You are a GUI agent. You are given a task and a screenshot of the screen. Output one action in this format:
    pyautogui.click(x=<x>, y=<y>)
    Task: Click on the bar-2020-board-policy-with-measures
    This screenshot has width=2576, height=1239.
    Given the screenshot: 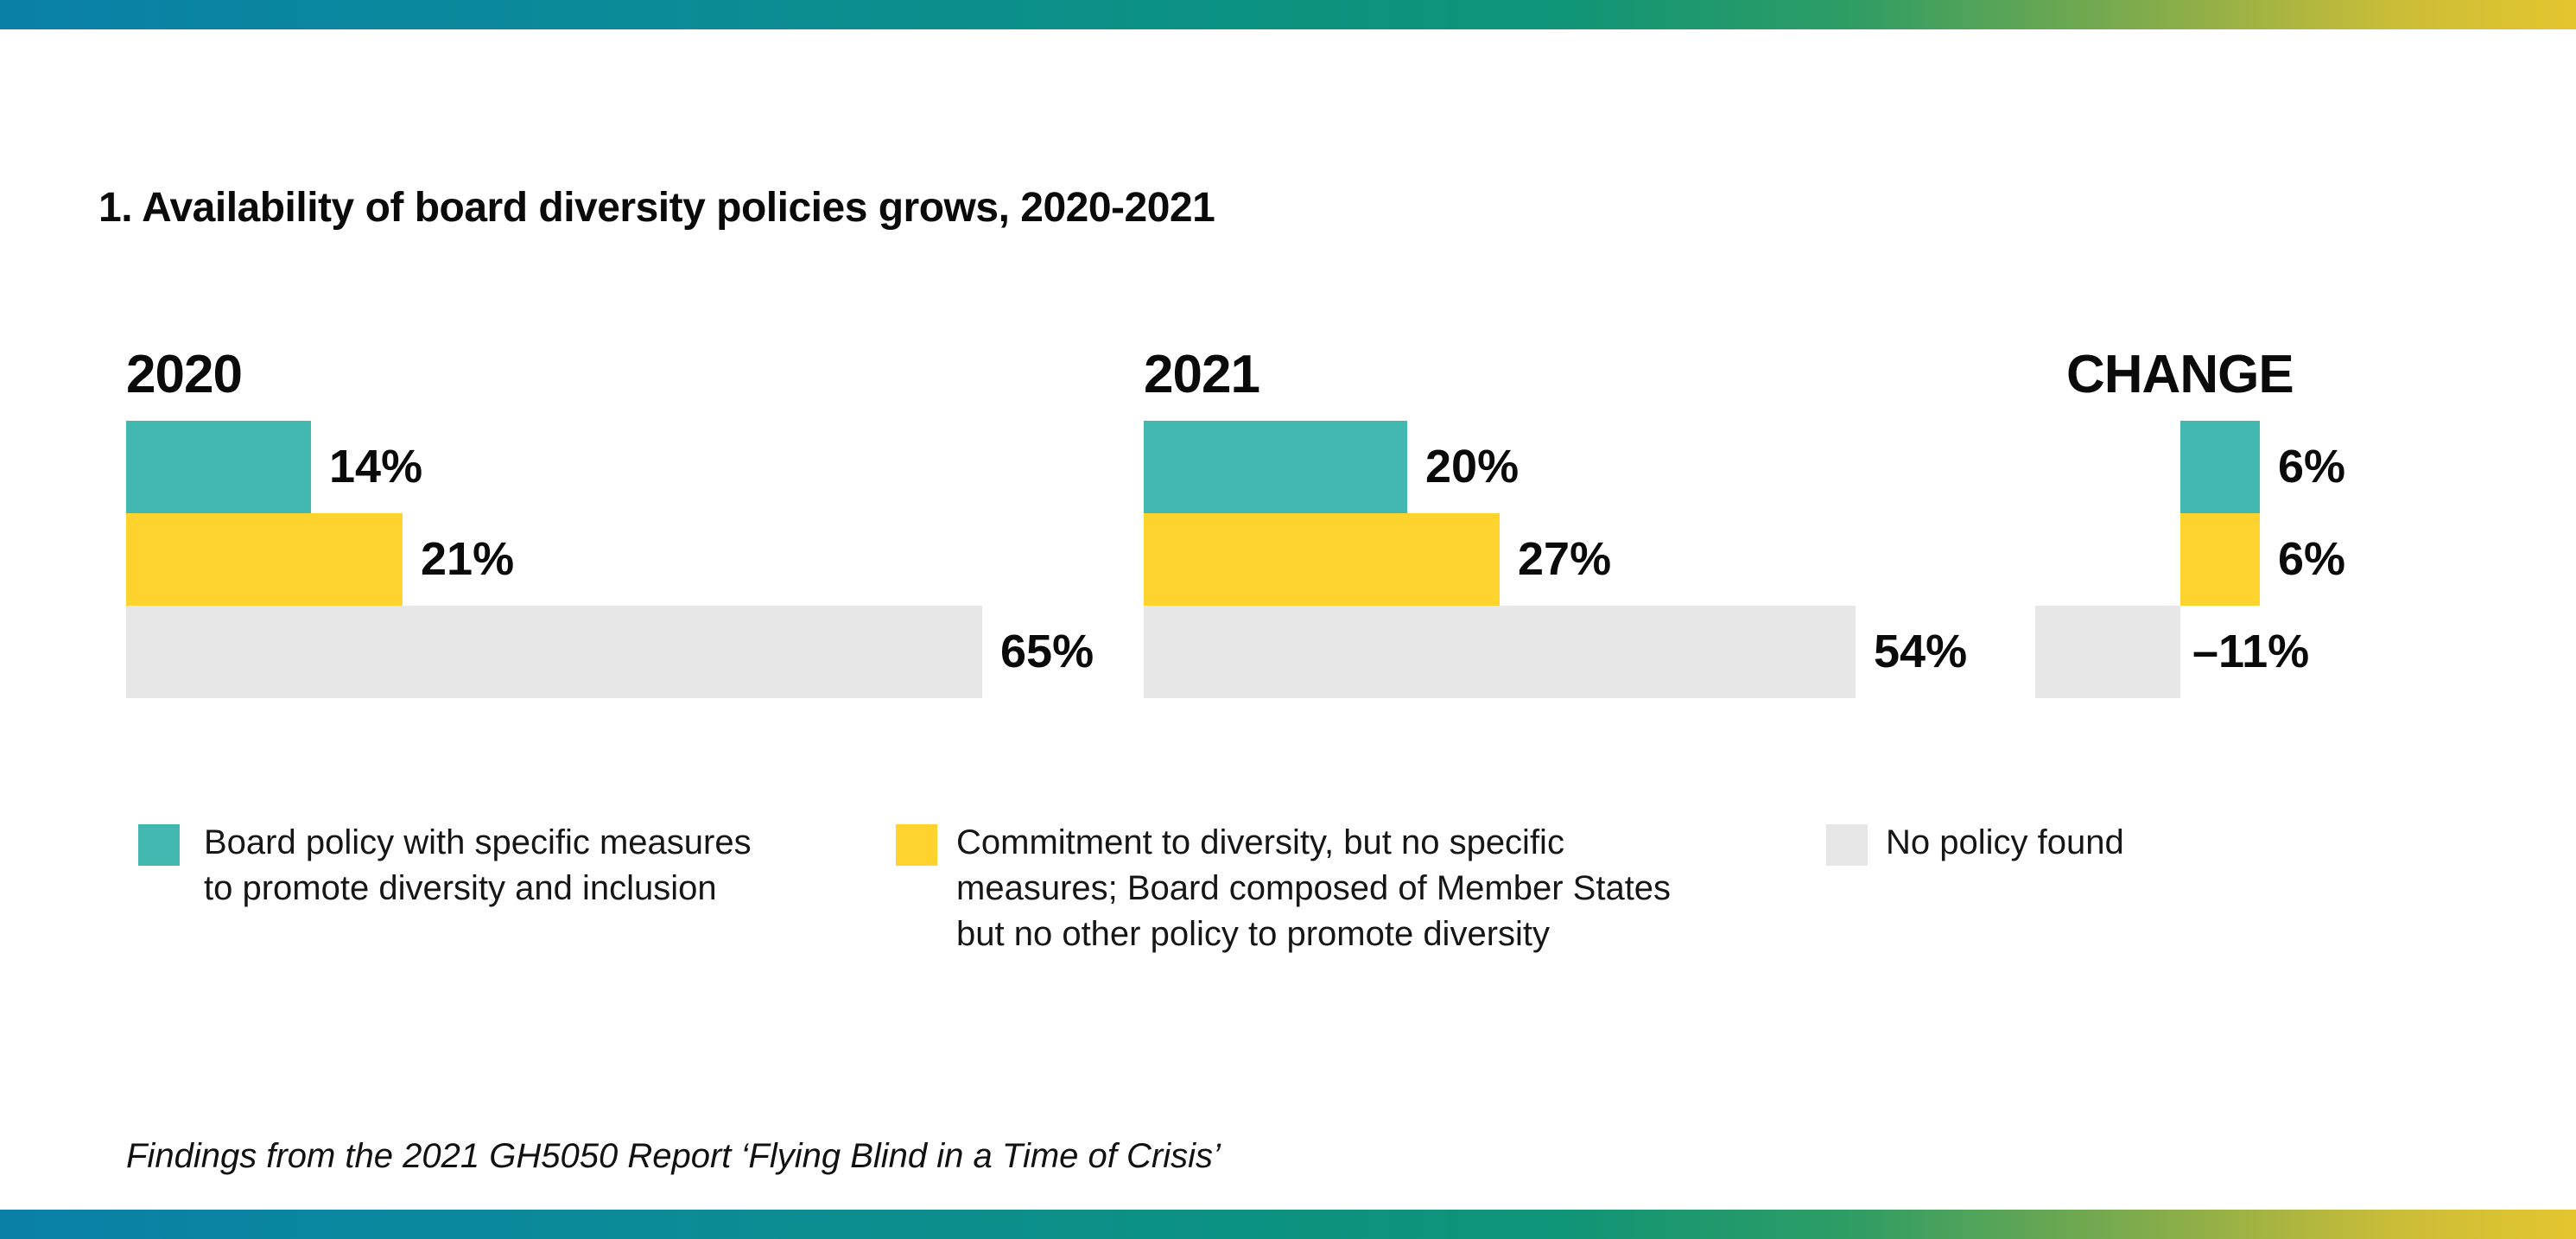 What is the action you would take?
    pyautogui.click(x=218, y=467)
    